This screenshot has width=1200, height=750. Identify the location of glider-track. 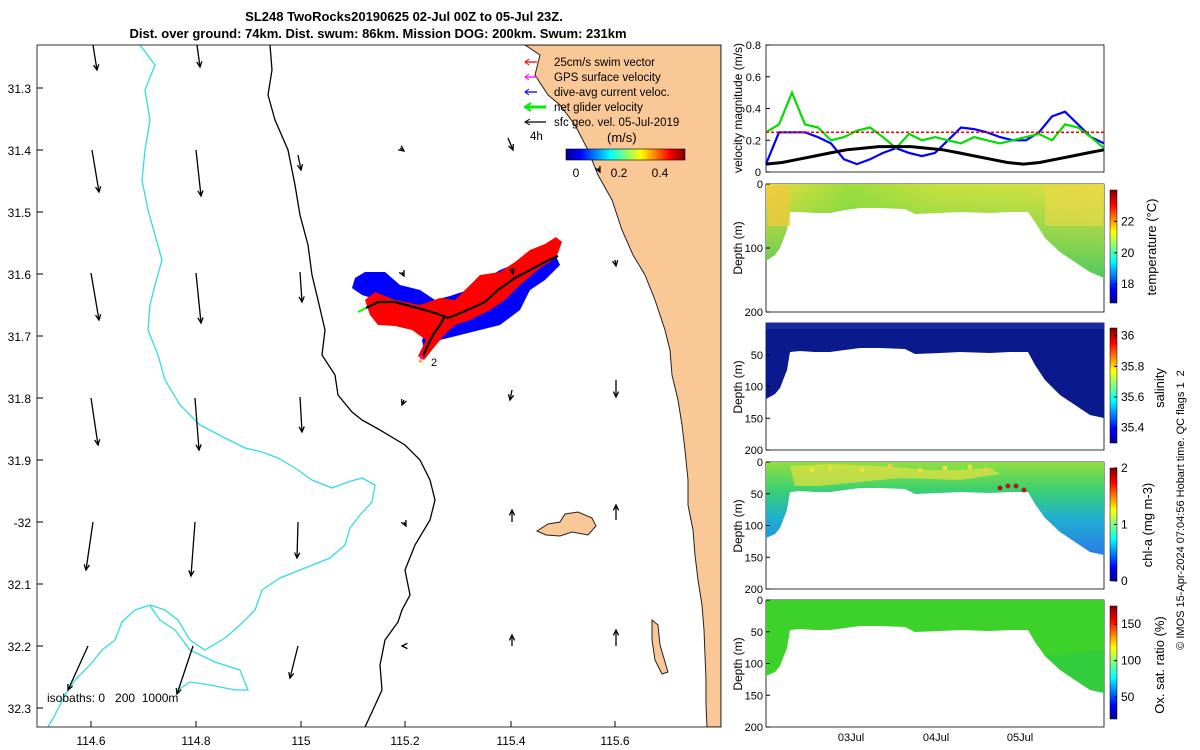
(462, 287).